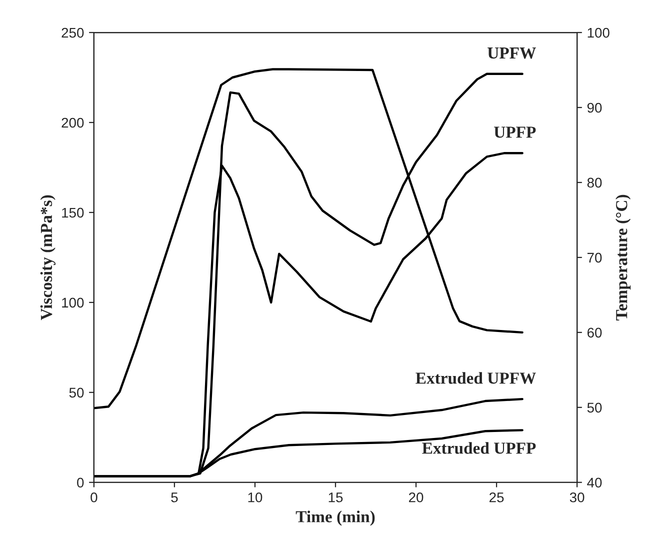  Describe the element at coordinates (80, 483) in the screenshot. I see `y-tick-label: 0` at that location.